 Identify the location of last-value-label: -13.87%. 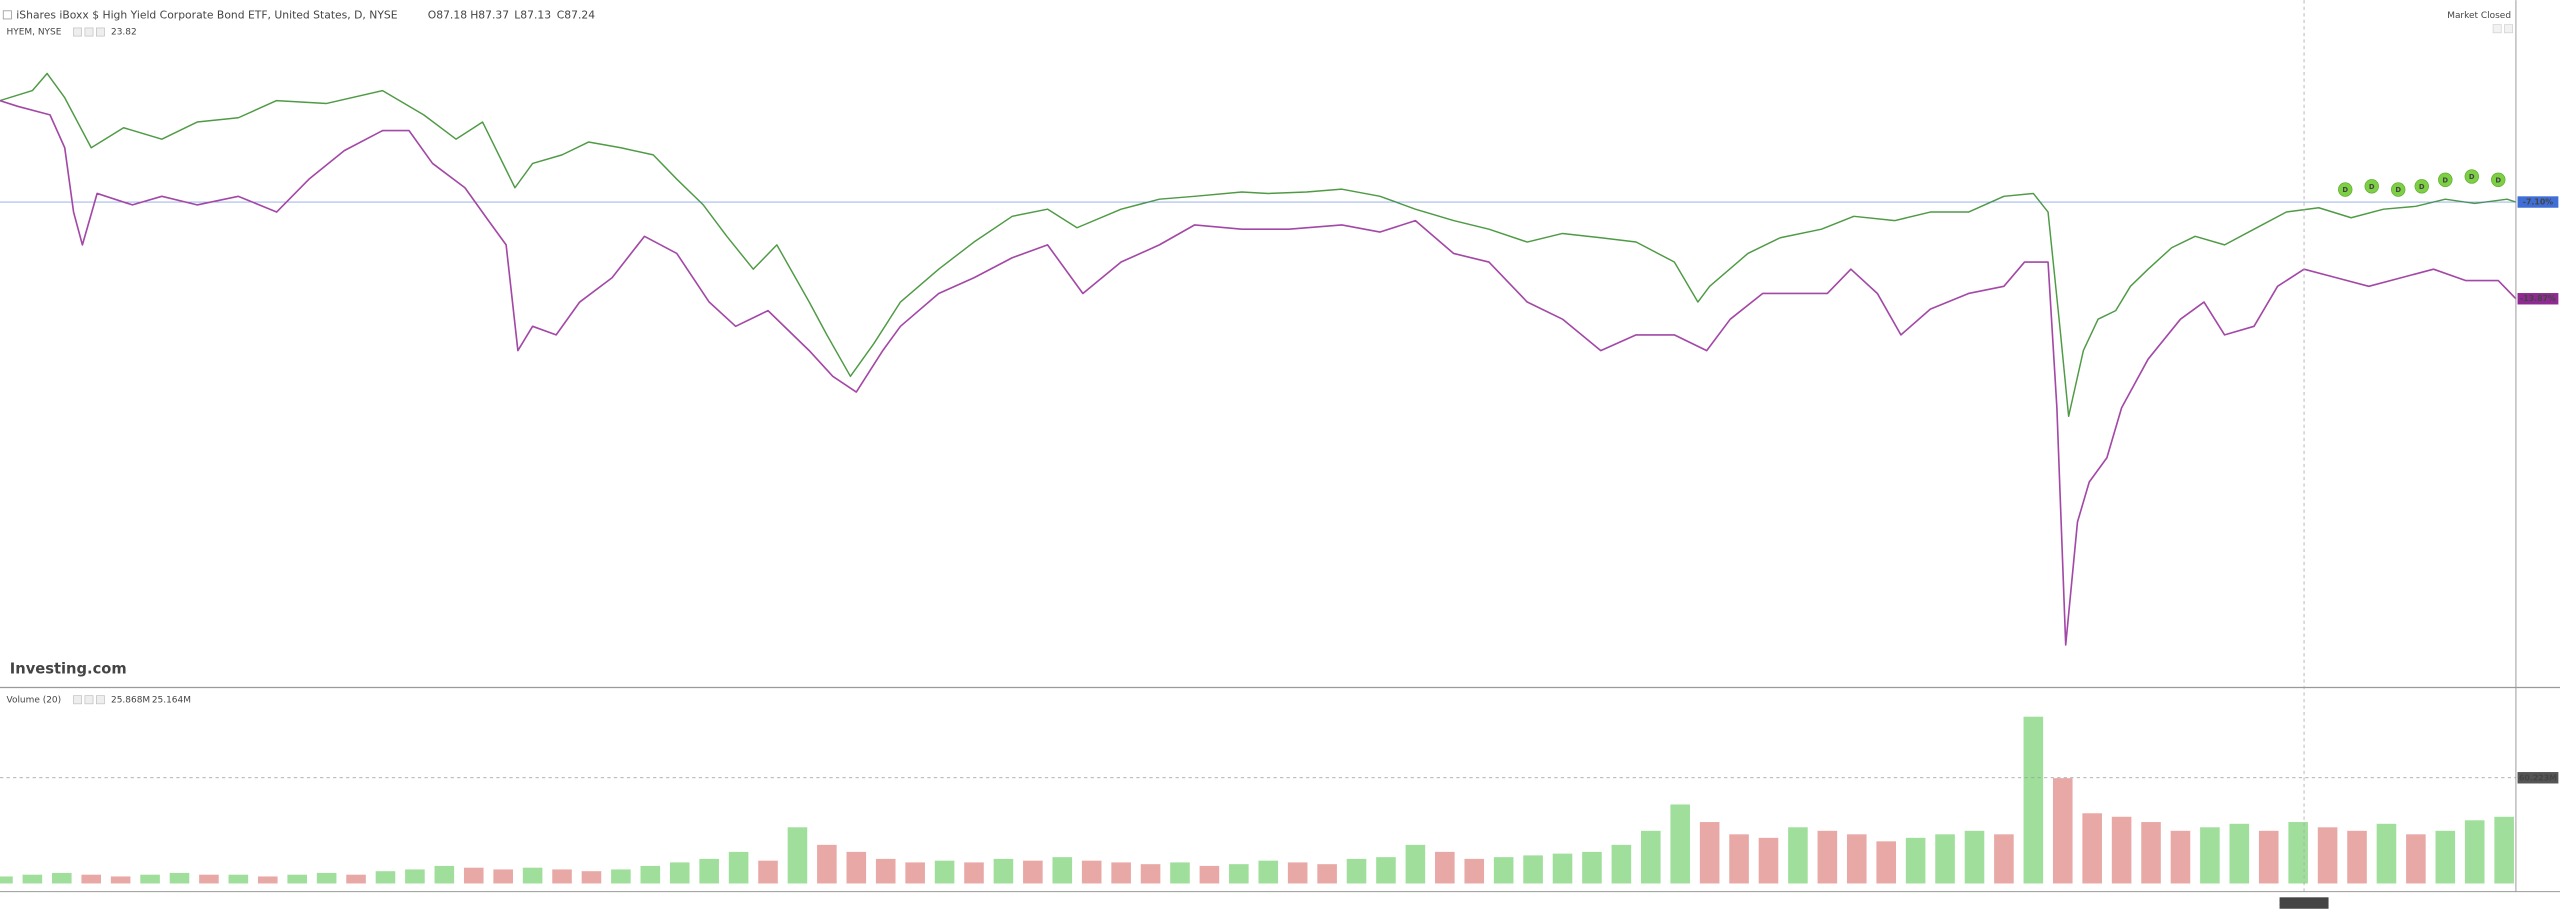
(2538, 298).